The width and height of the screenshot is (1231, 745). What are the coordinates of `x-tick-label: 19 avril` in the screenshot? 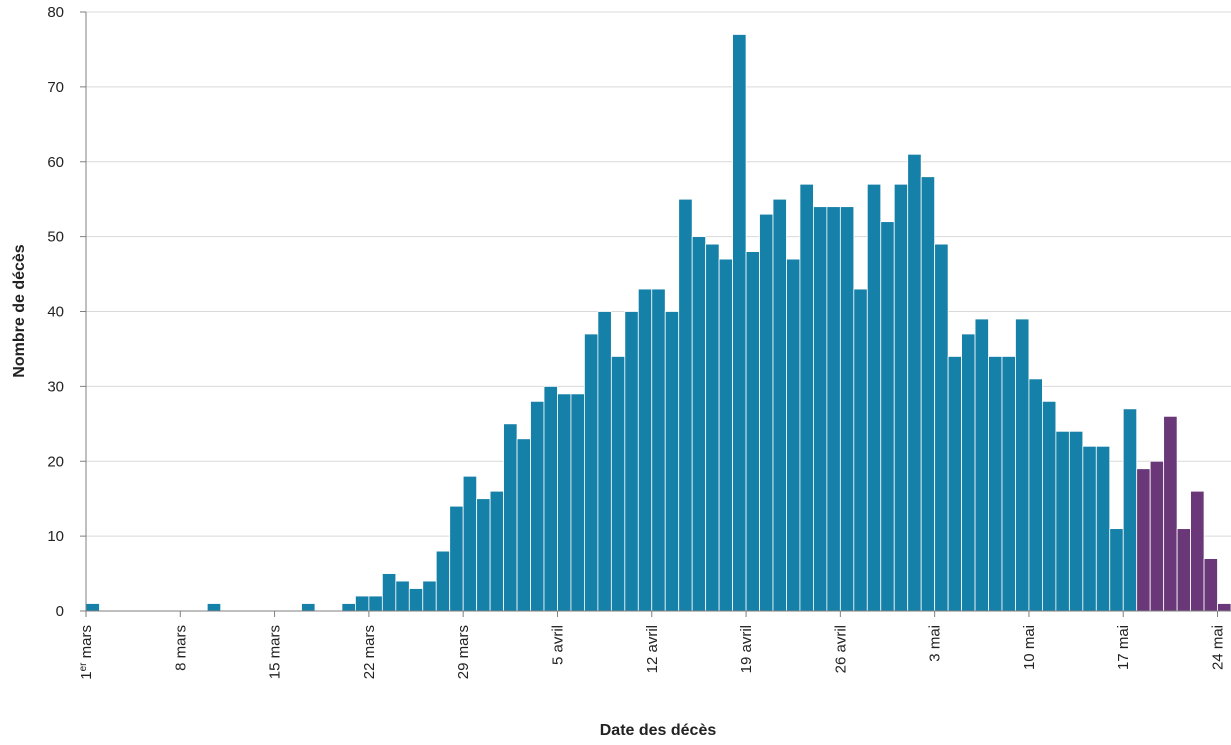 It's located at (746, 649).